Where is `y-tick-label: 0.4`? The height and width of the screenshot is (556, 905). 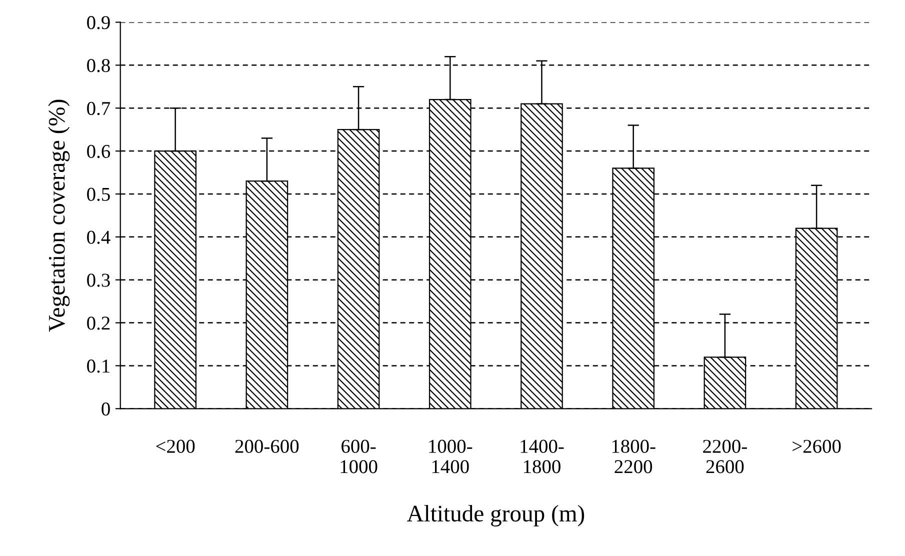 y-tick-label: 0.4 is located at coordinates (98, 237).